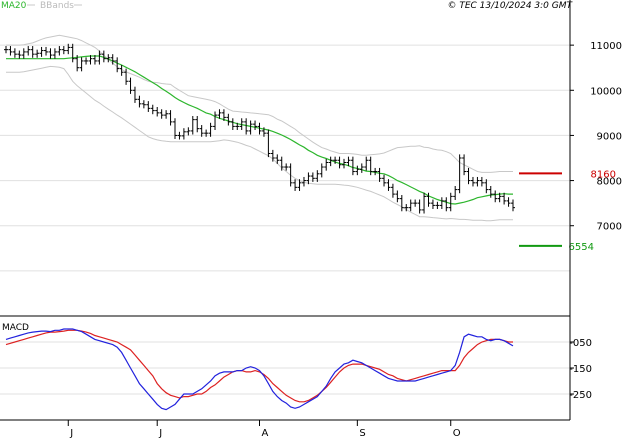 The image size is (627, 445). I want to click on price-levels: 8160 6554, so click(567, 211).